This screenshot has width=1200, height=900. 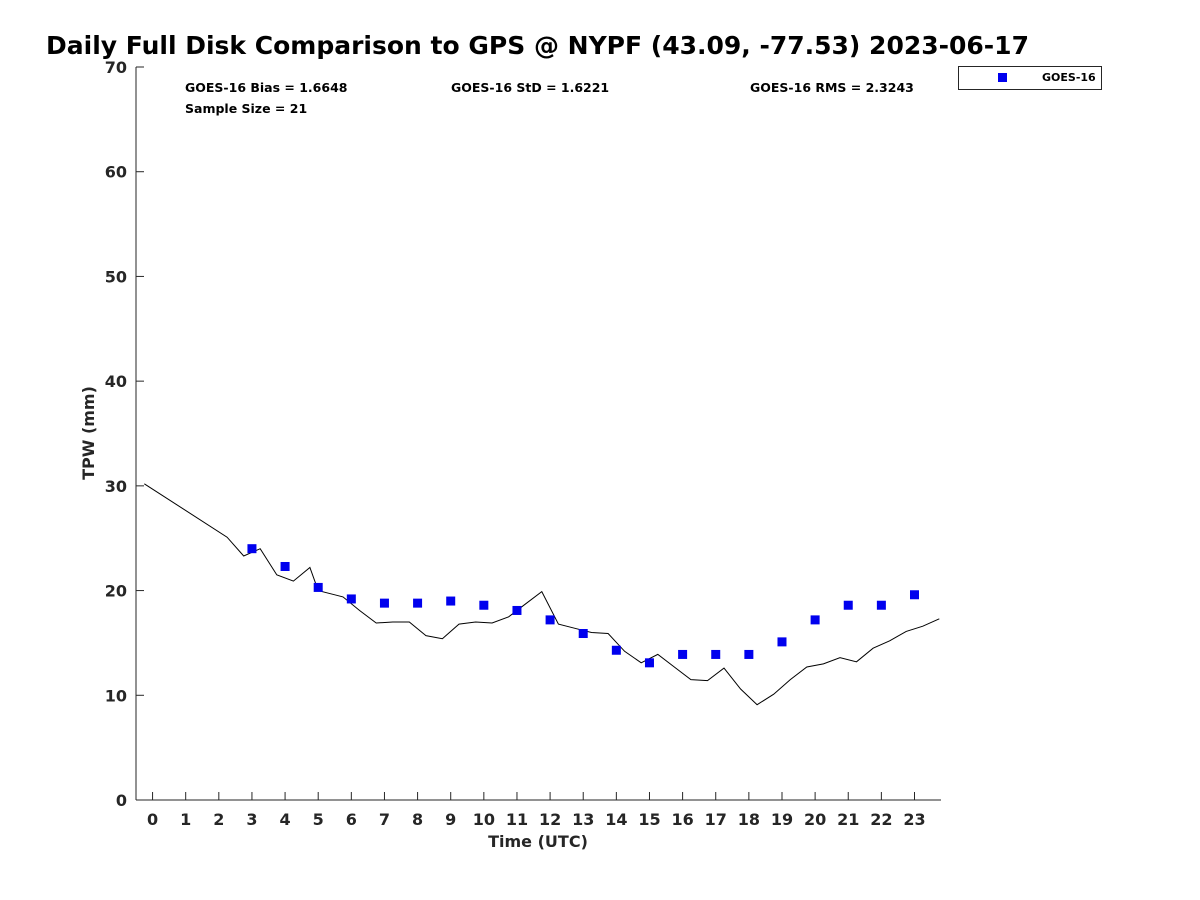 I want to click on legend: GOES-16, so click(x=1030, y=78).